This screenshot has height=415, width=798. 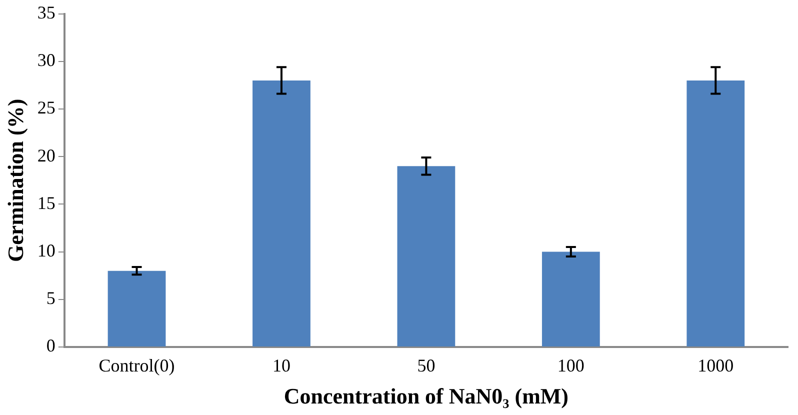 I want to click on x-tick-label: 10, so click(x=281, y=366).